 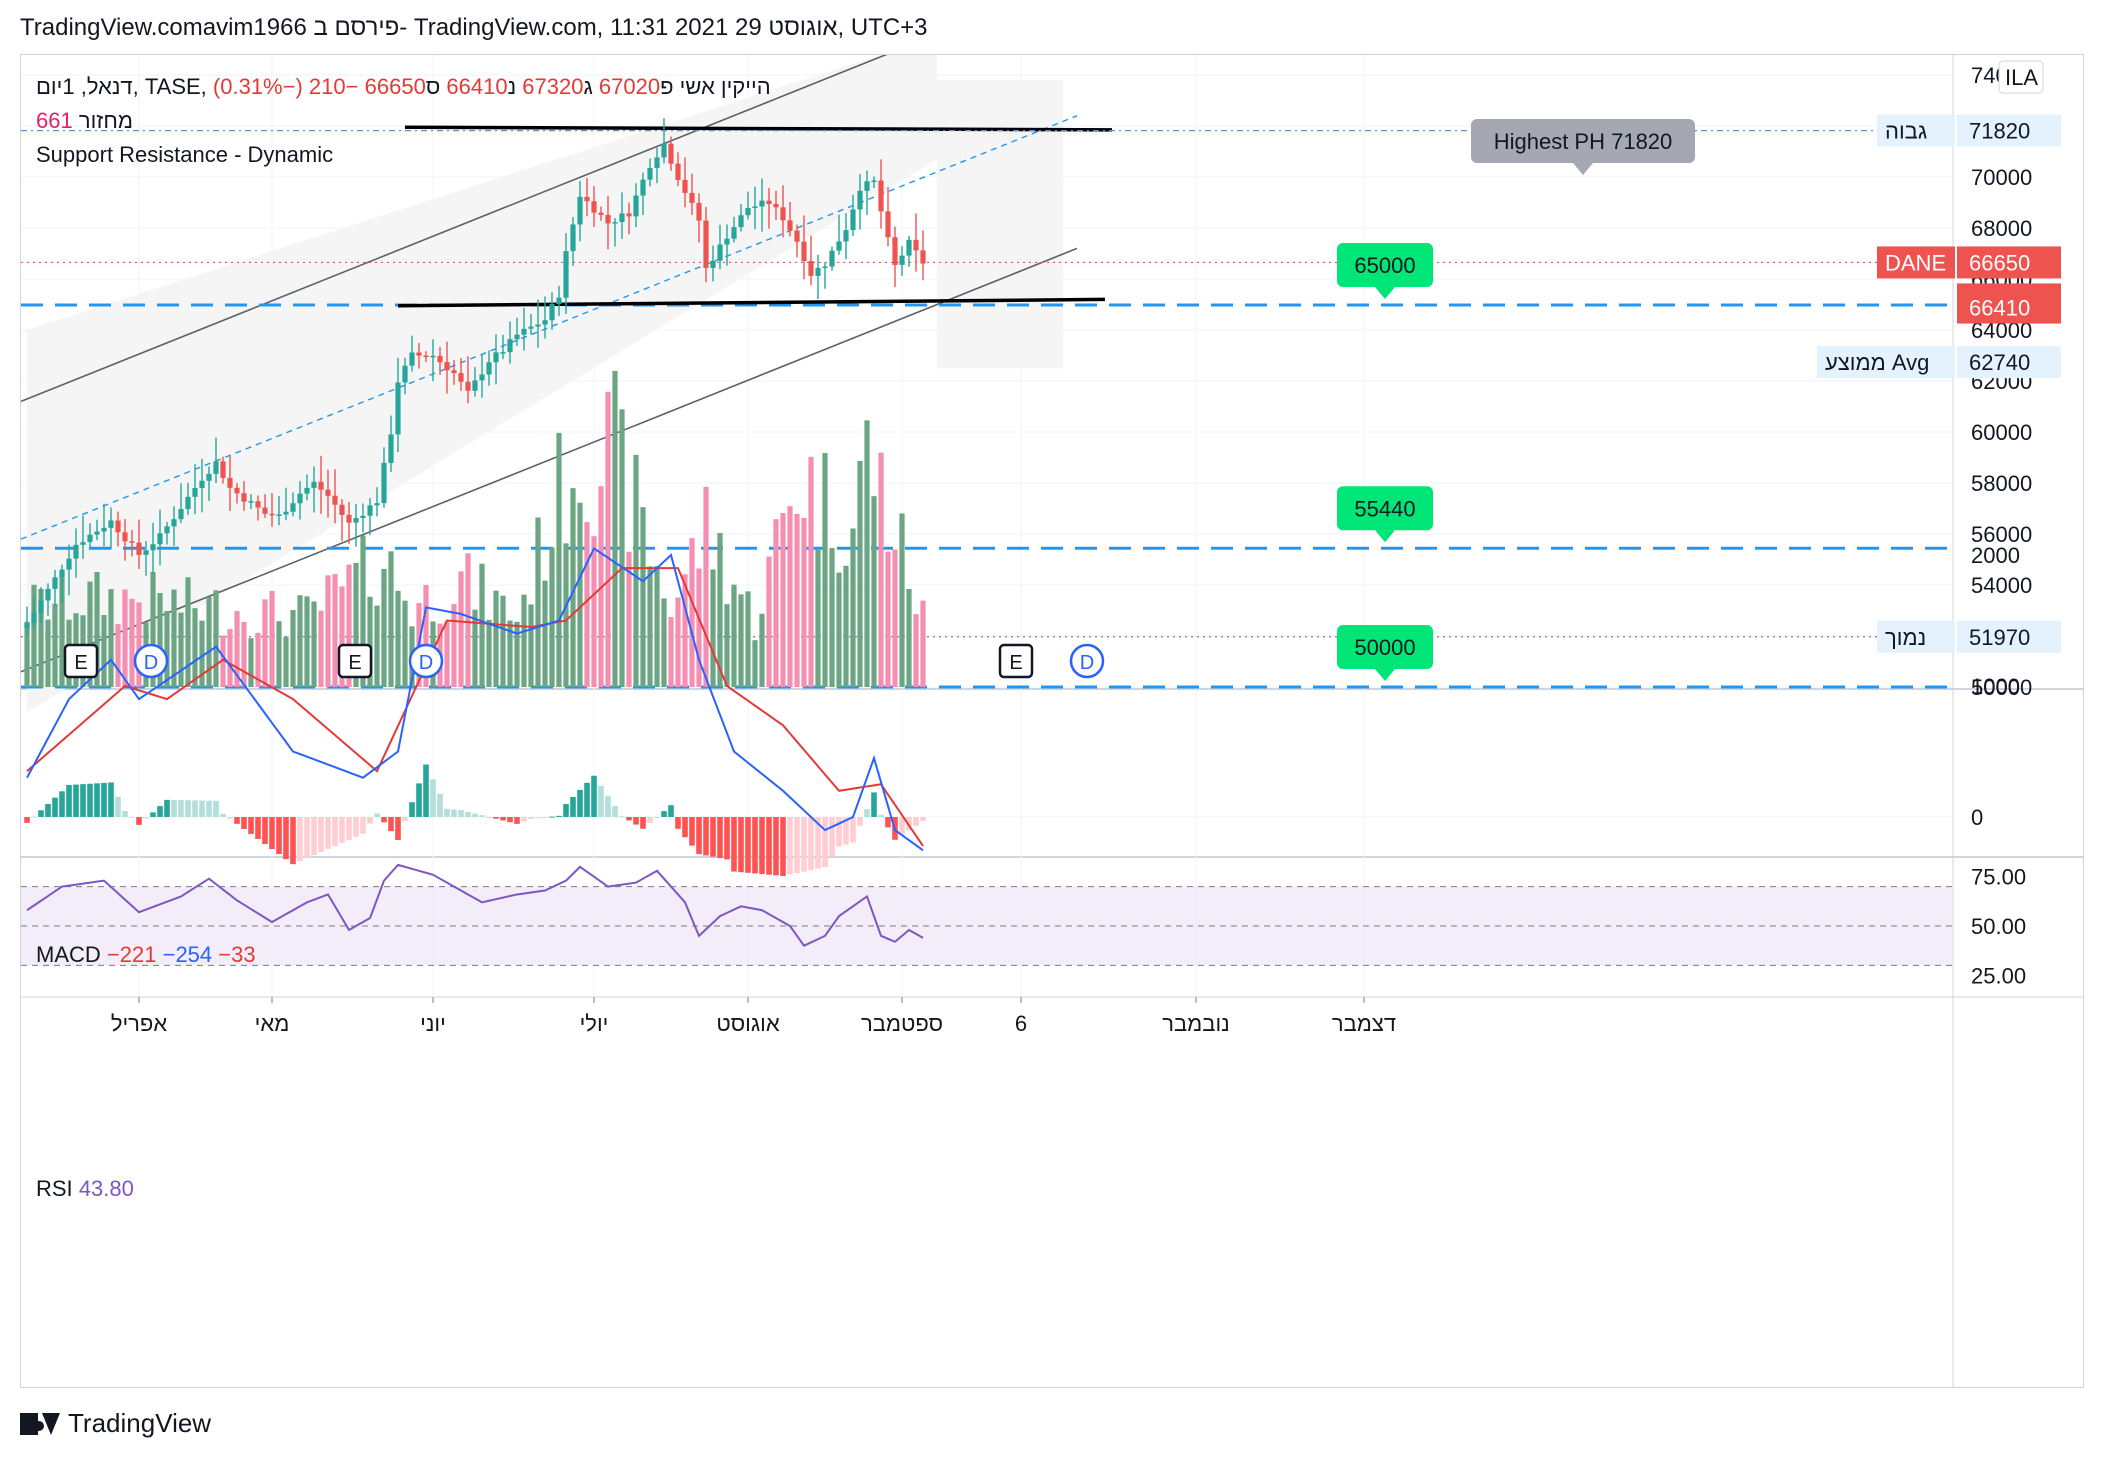 I want to click on price-axis-label-value: 51970, so click(x=1999, y=637).